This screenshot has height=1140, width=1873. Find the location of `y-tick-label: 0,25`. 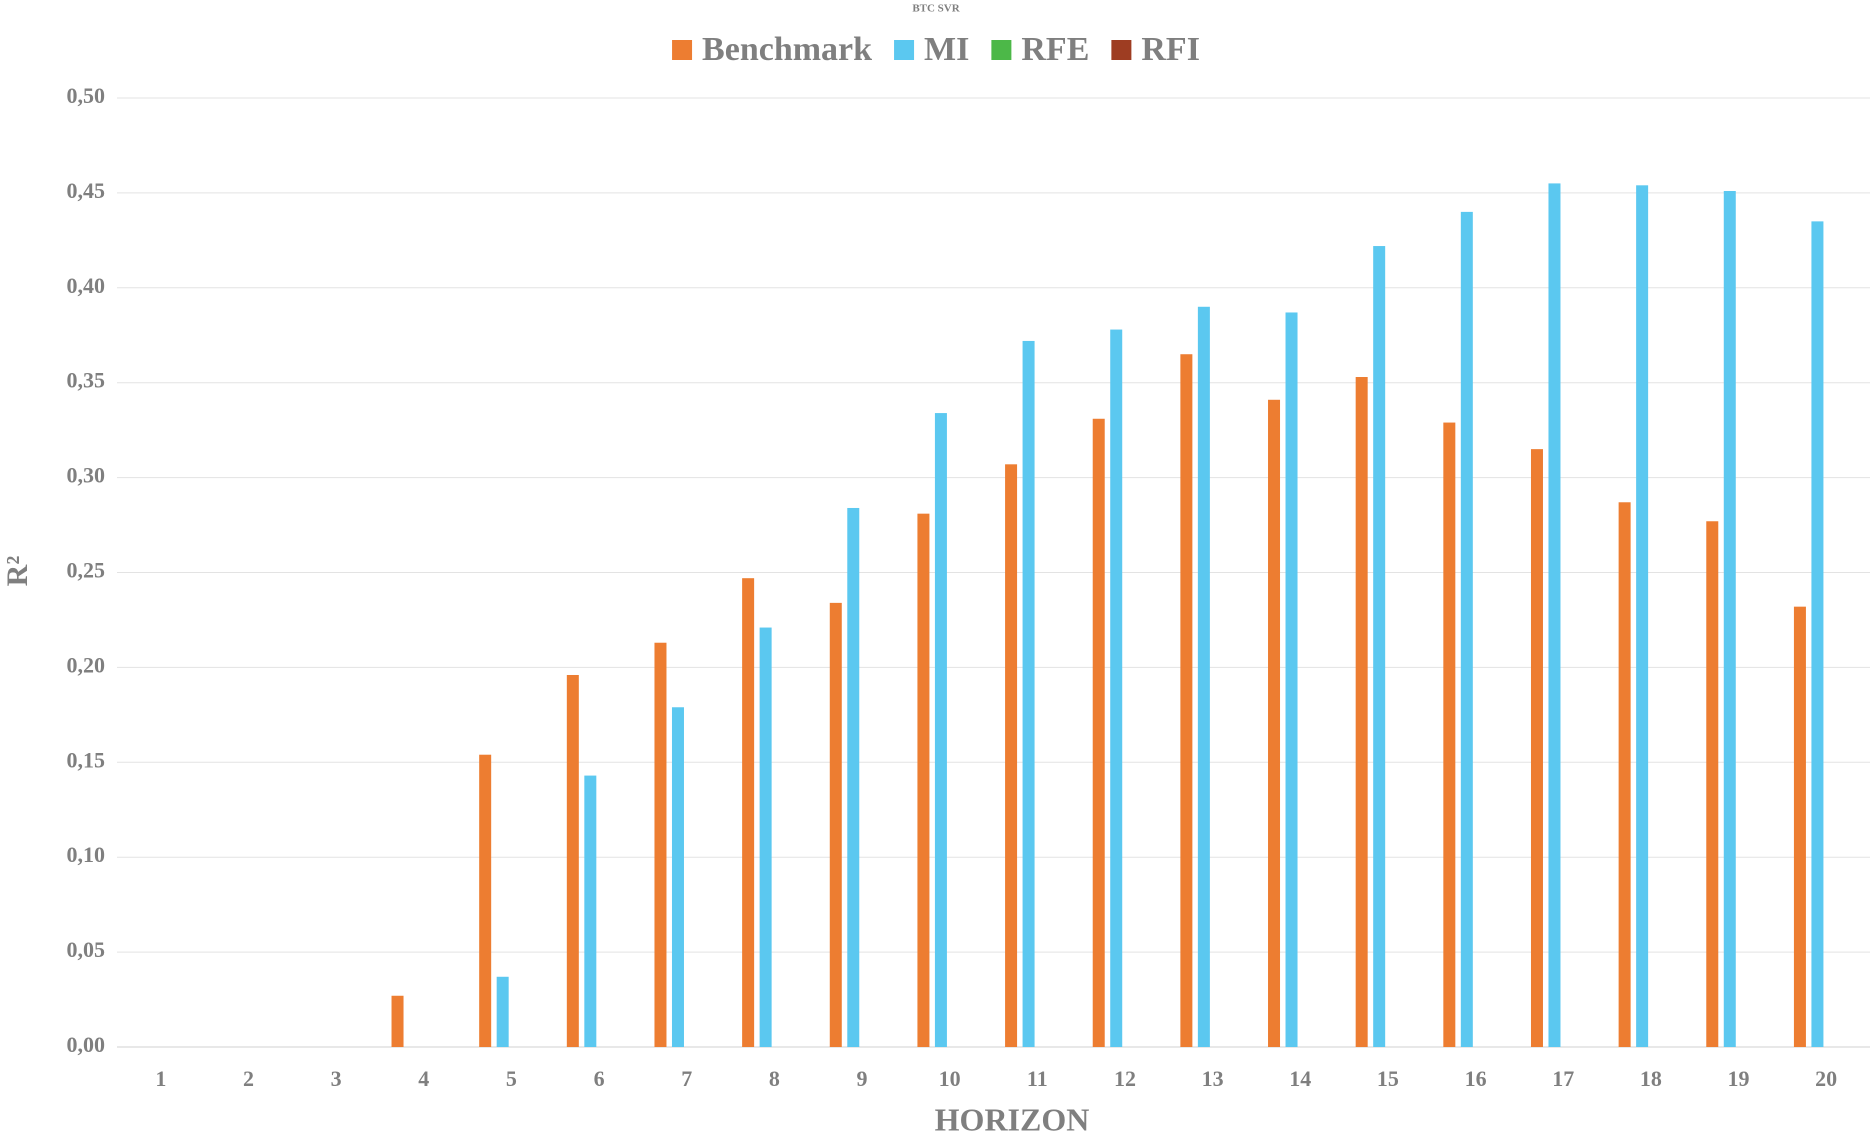

y-tick-label: 0,25 is located at coordinates (86, 570).